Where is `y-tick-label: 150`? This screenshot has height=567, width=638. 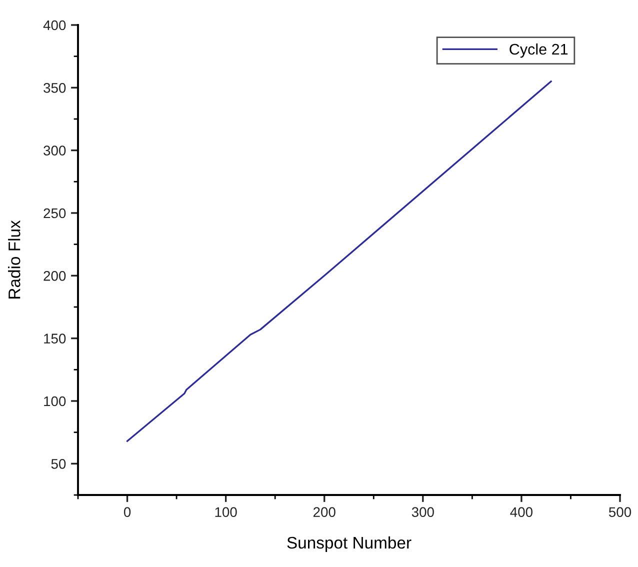 y-tick-label: 150 is located at coordinates (55, 339).